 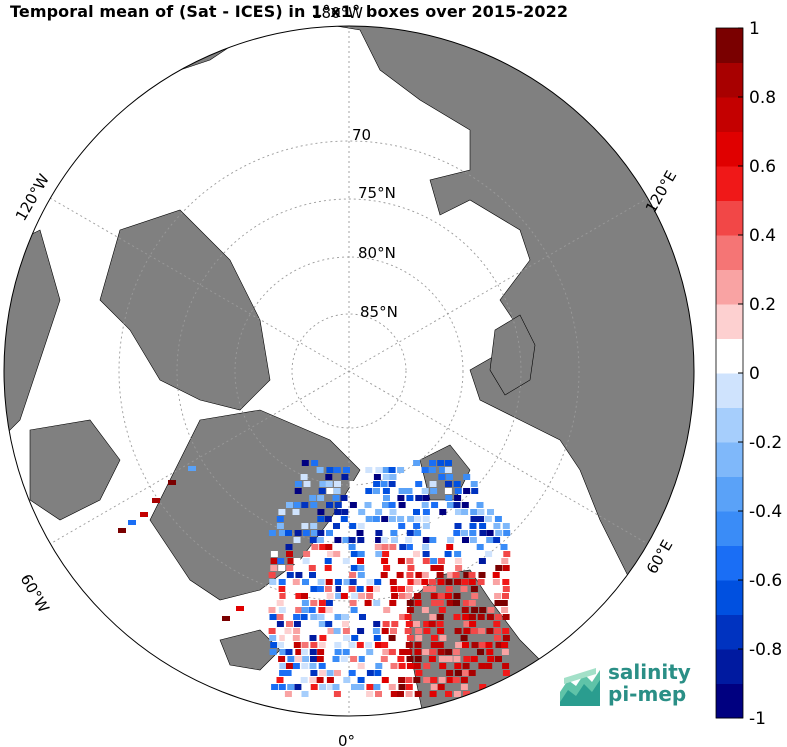 What do you see at coordinates (765, 650) in the screenshot?
I see `colorbar-tick-label: -0.8` at bounding box center [765, 650].